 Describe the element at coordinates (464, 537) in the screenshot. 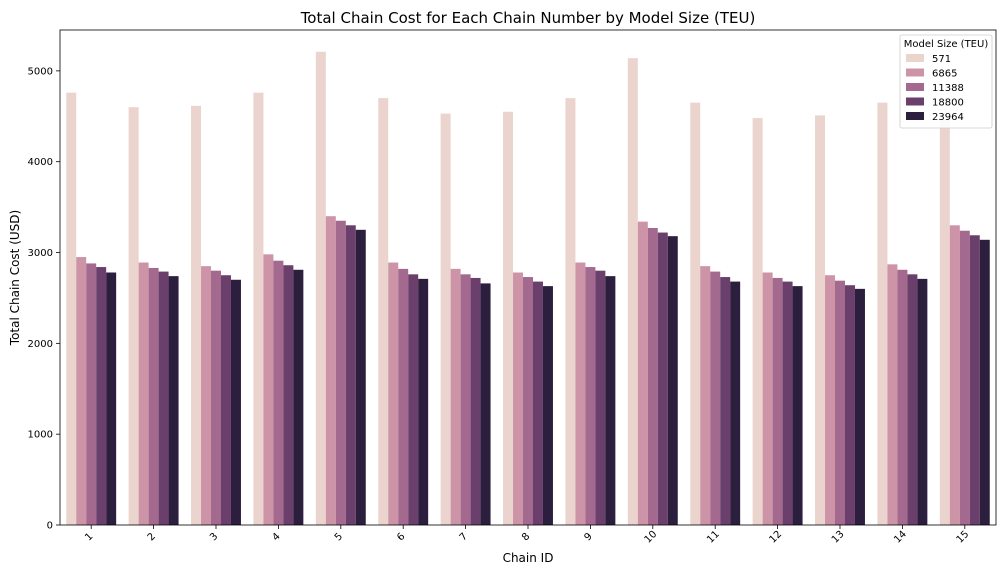

I see `x-tick-label: 7` at that location.